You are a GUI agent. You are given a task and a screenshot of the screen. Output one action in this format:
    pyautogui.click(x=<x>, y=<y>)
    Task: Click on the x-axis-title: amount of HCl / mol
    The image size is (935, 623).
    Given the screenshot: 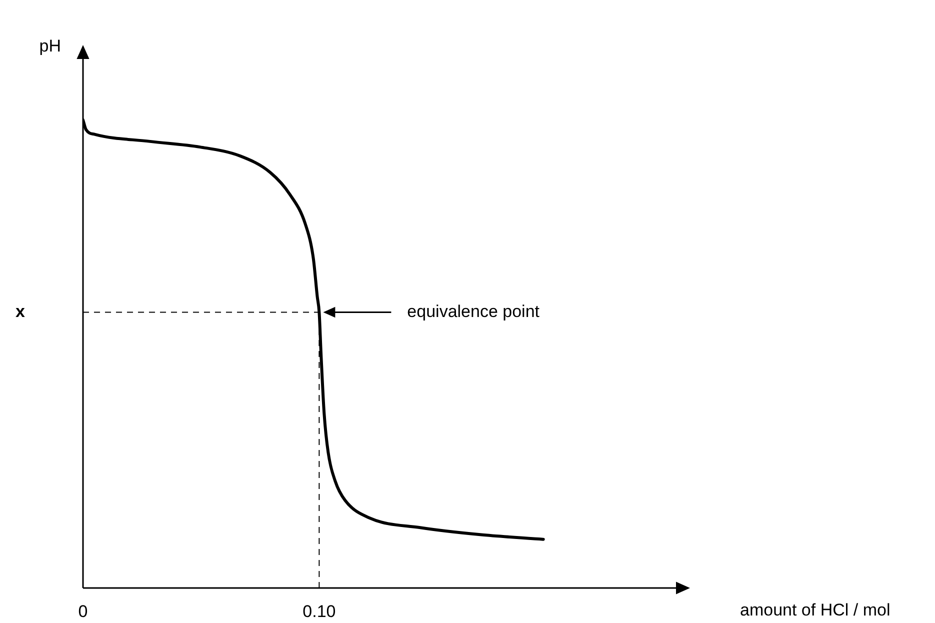 What is the action you would take?
    pyautogui.click(x=815, y=610)
    